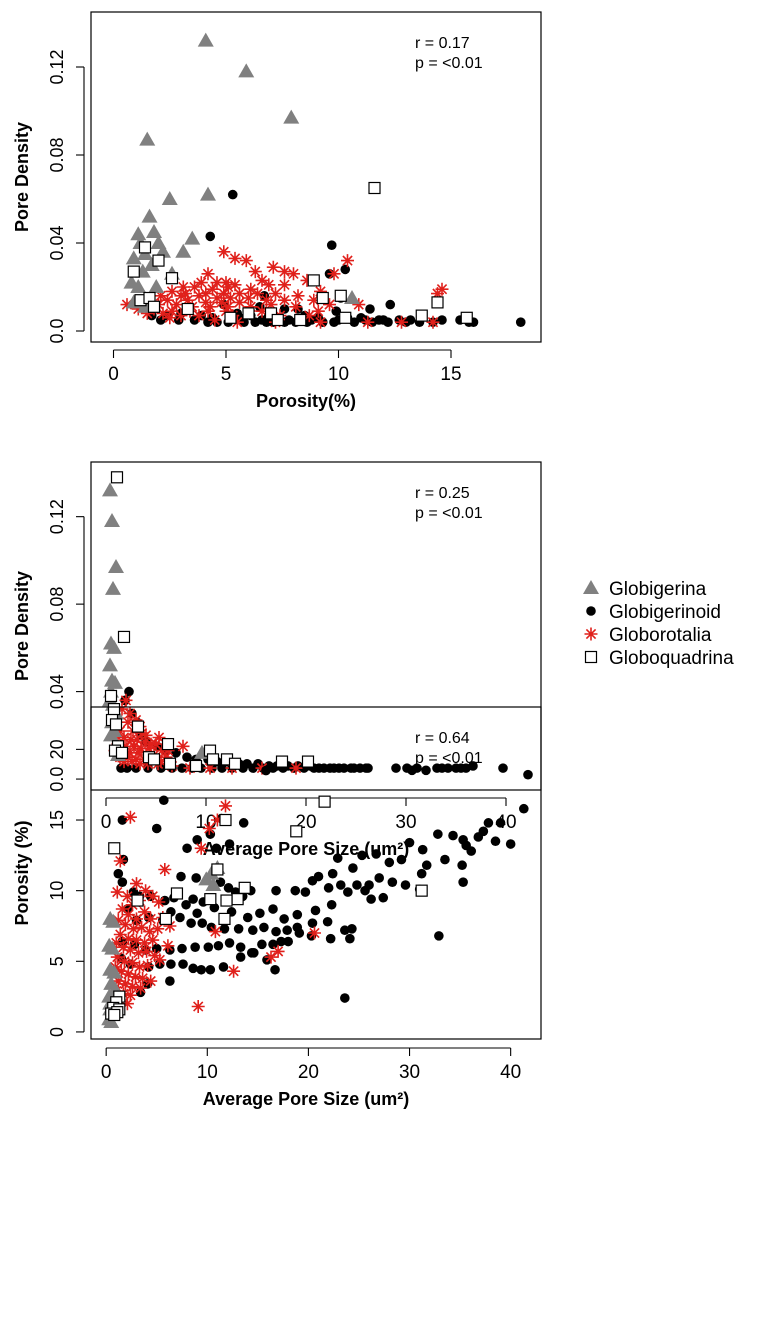 The image size is (760, 1322). What do you see at coordinates (409, 1072) in the screenshot?
I see `x-tick-label: 30` at bounding box center [409, 1072].